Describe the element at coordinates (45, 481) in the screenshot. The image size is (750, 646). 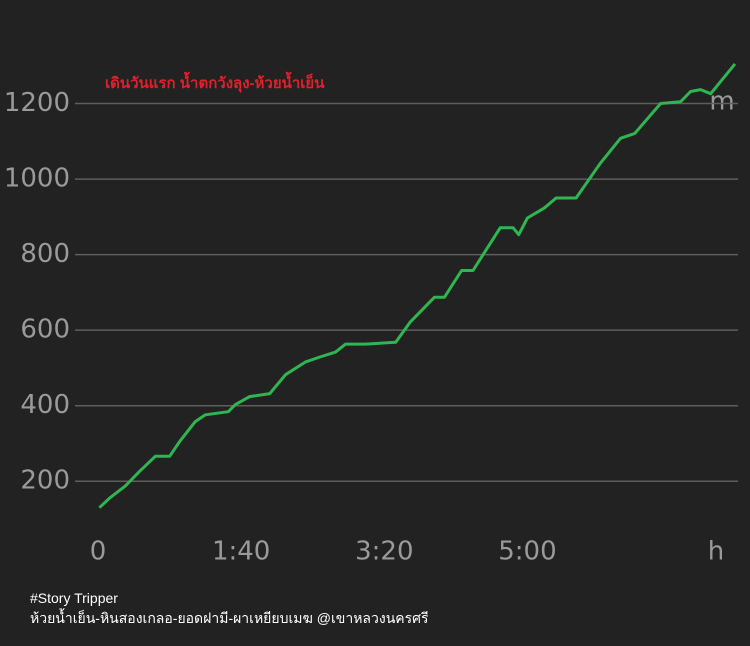
I see `y-tick-label: 200` at that location.